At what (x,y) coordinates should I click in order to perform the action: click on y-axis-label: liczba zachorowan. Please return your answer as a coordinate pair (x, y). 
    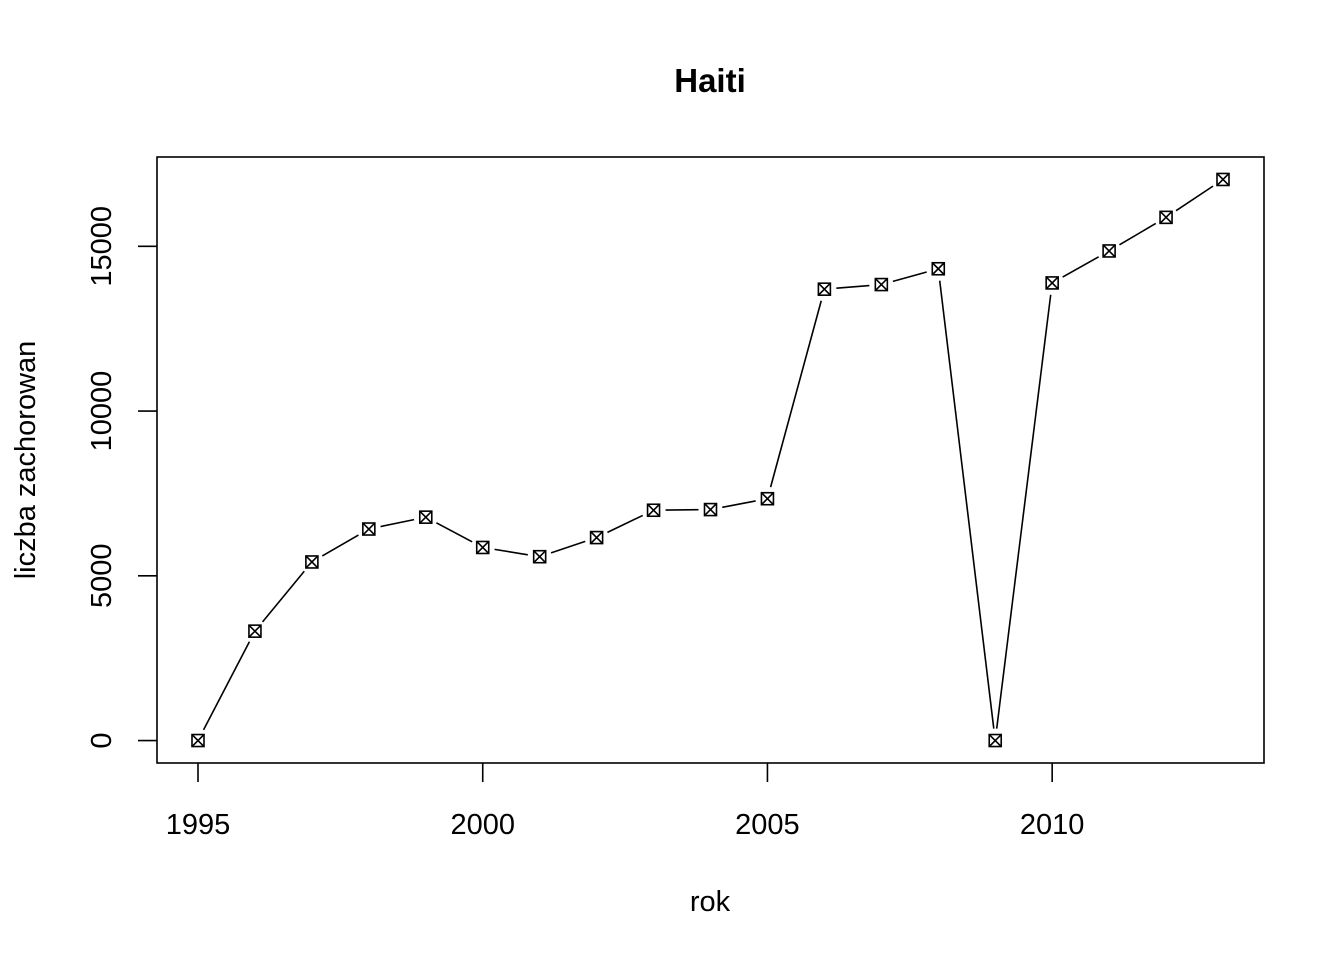
    Looking at the image, I should click on (26, 460).